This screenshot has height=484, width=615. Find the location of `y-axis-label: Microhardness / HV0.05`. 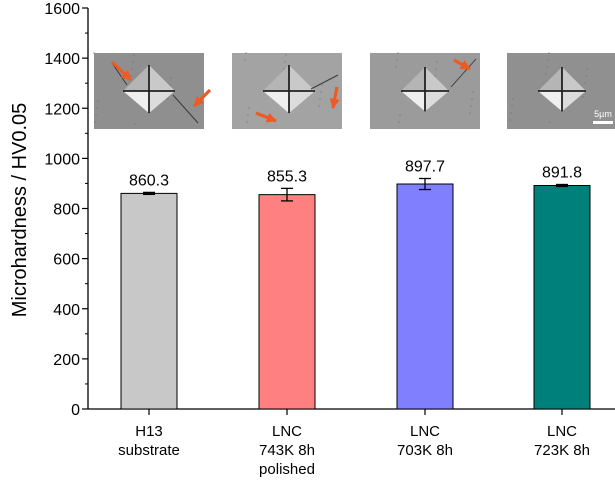

y-axis-label: Microhardness / HV0.05 is located at coordinates (20, 210).